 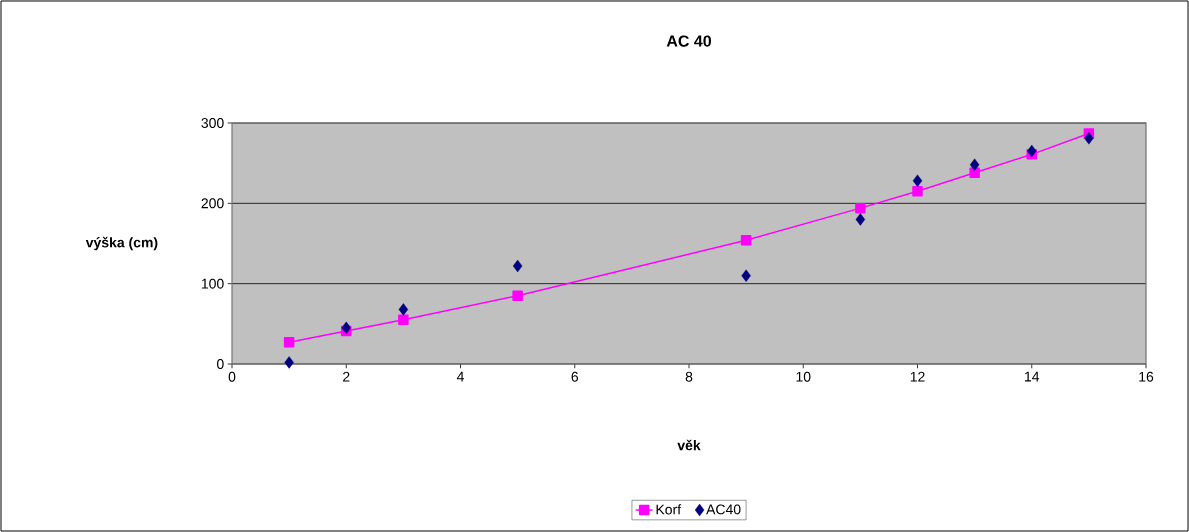 I want to click on chart-title: AC 40, so click(x=689, y=41).